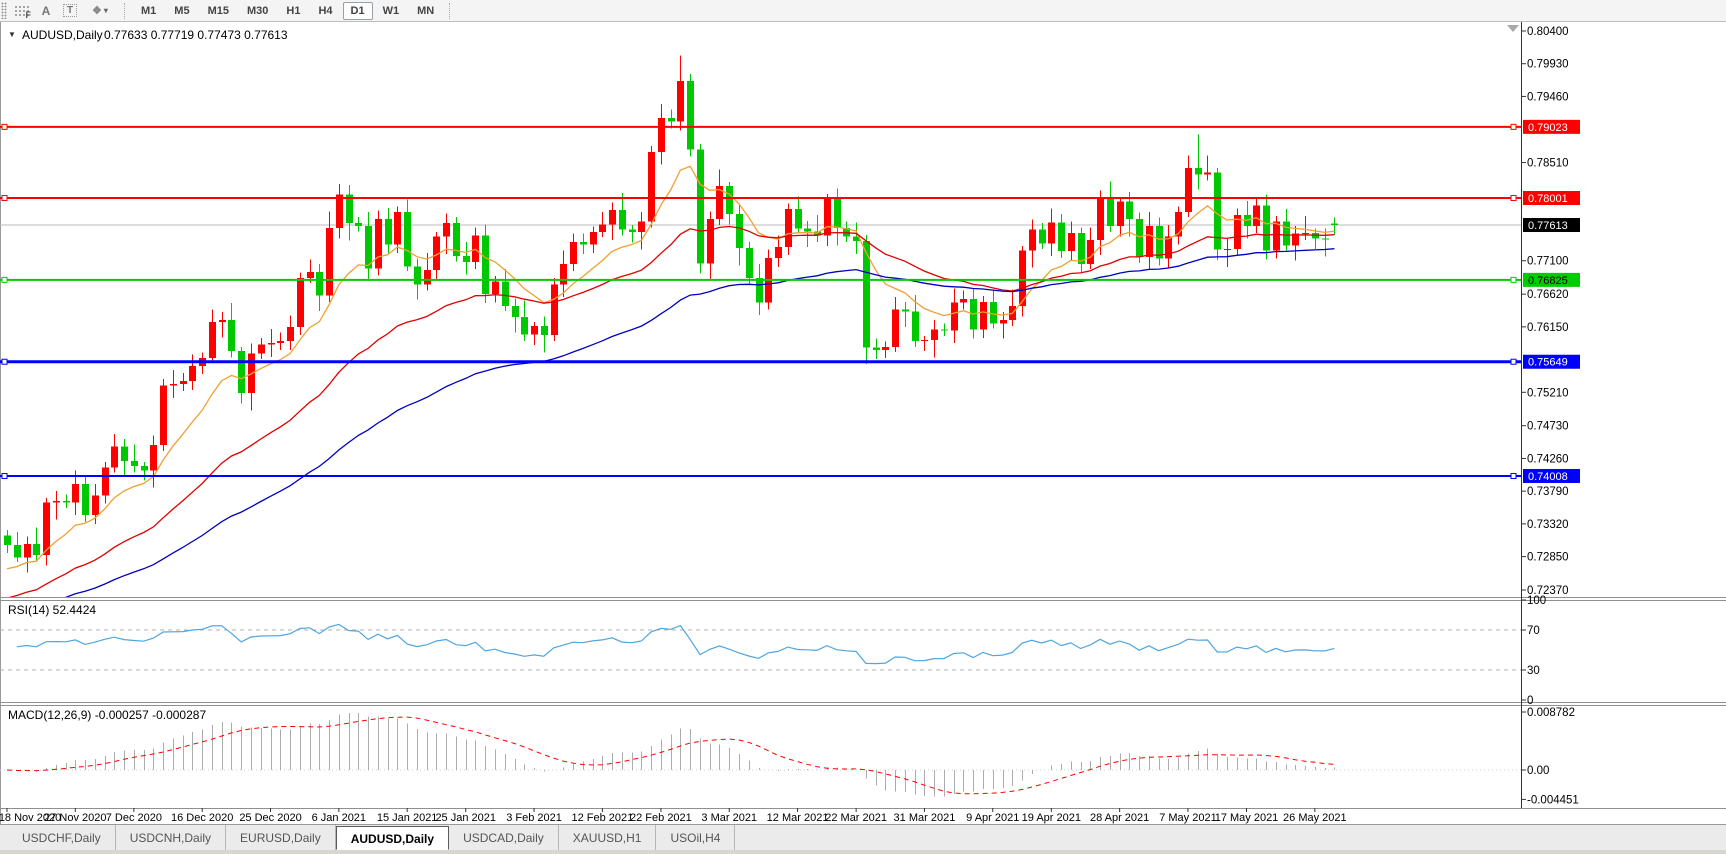  I want to click on svg-text: 30, so click(1533, 671).